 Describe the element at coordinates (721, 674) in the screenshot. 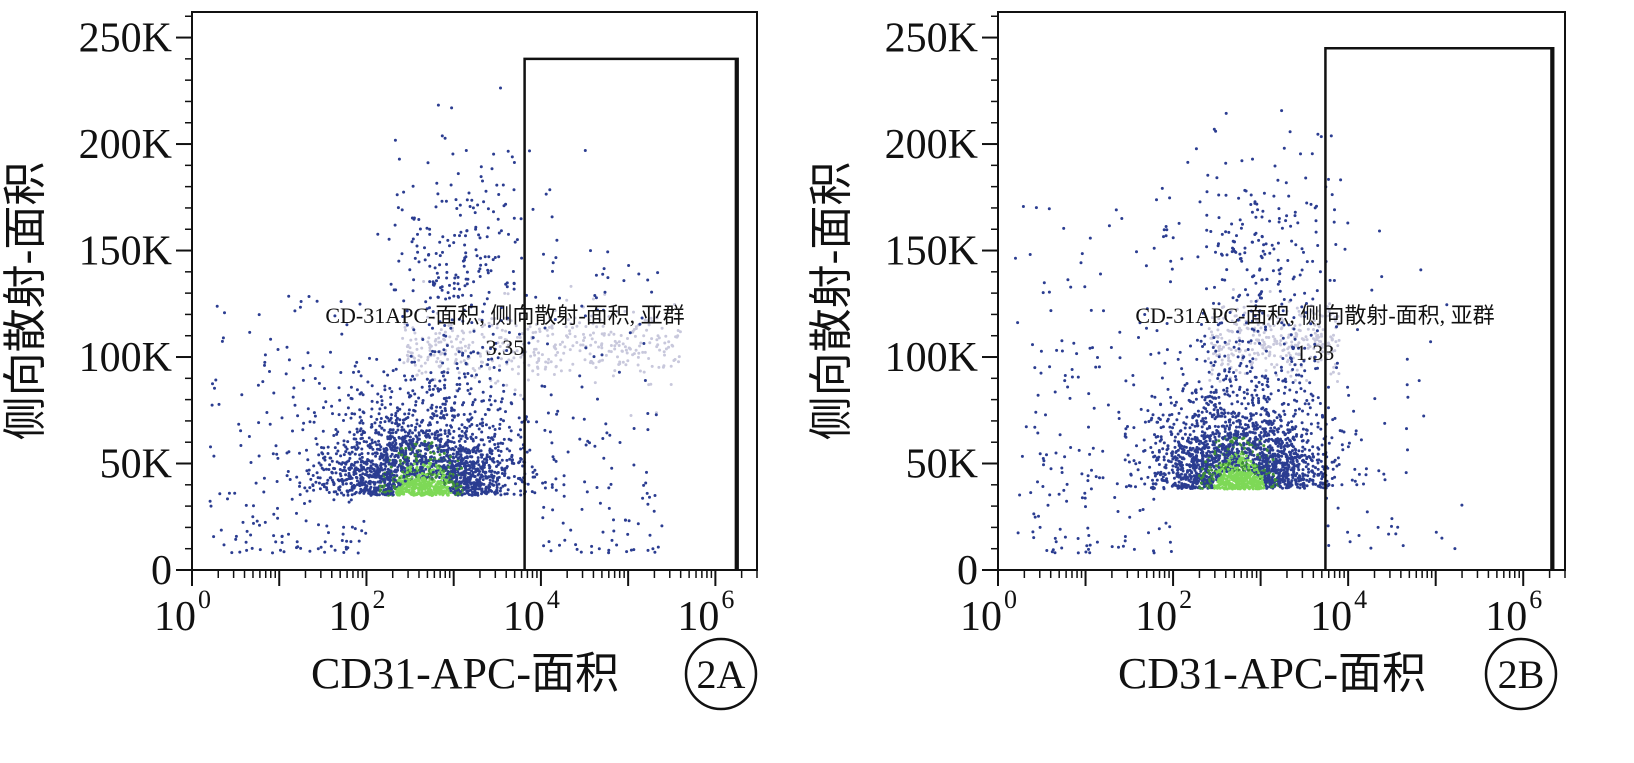

I see `panel-tag: 2A` at that location.